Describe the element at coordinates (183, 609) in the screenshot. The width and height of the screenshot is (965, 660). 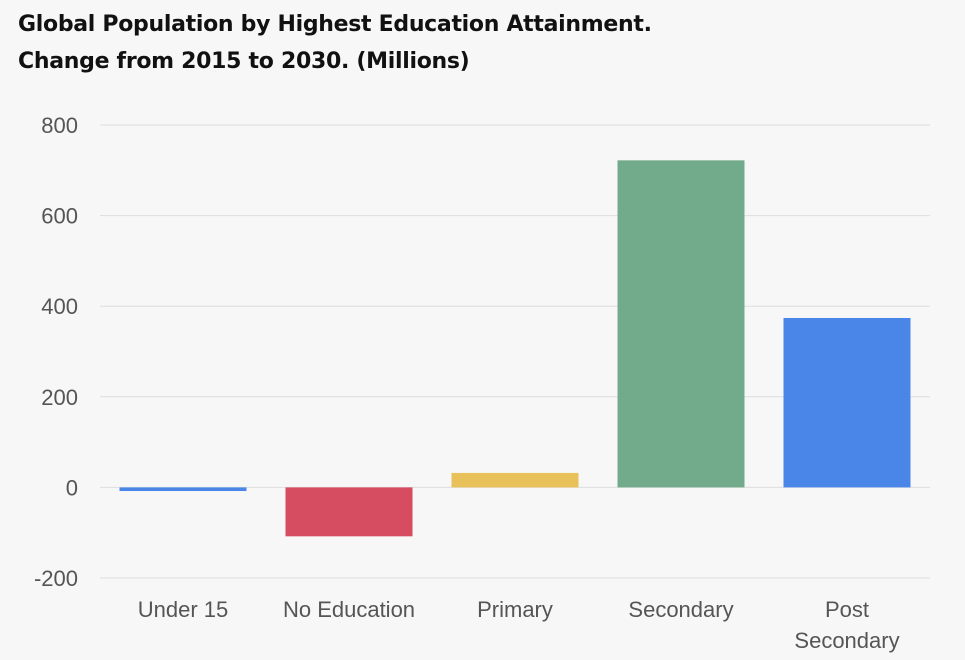
I see `x-tick-label: Under 15` at that location.